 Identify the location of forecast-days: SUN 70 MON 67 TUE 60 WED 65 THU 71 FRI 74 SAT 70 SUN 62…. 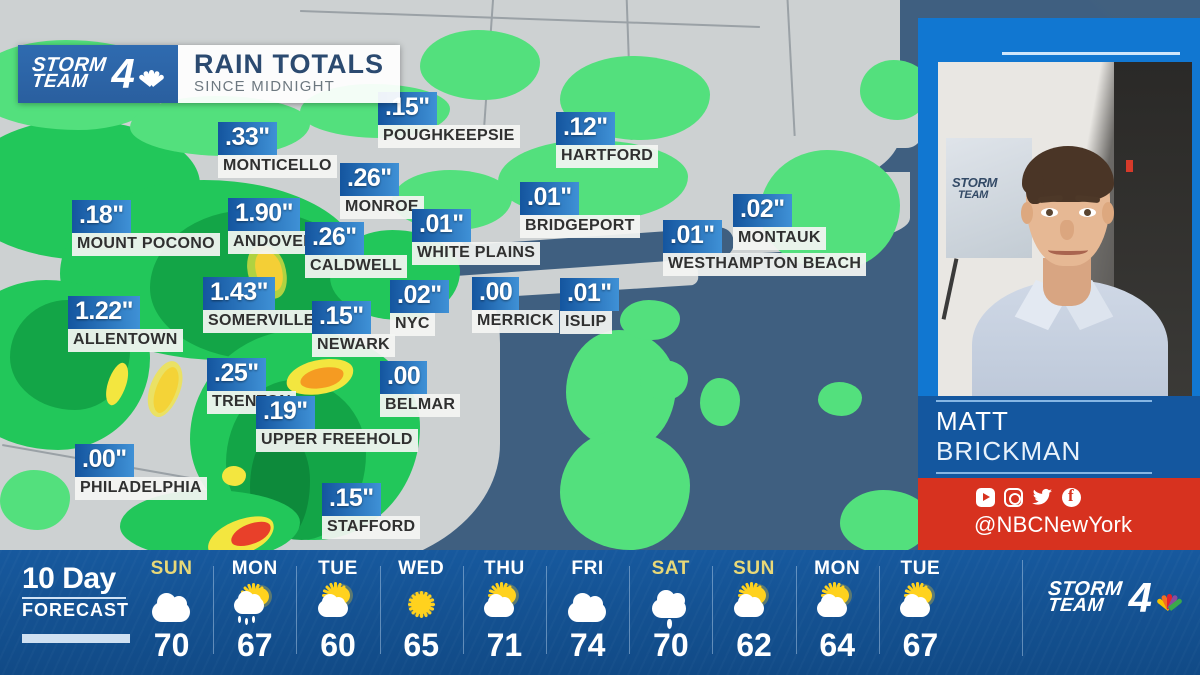
(546, 614).